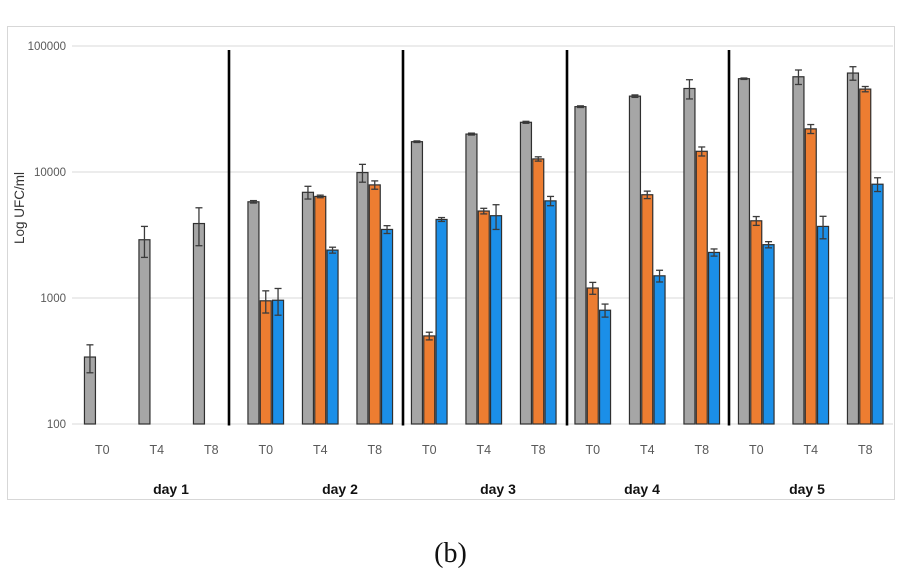 The image size is (901, 584). What do you see at coordinates (19, 208) in the screenshot?
I see `y-axis-title: Log UFC/ml` at bounding box center [19, 208].